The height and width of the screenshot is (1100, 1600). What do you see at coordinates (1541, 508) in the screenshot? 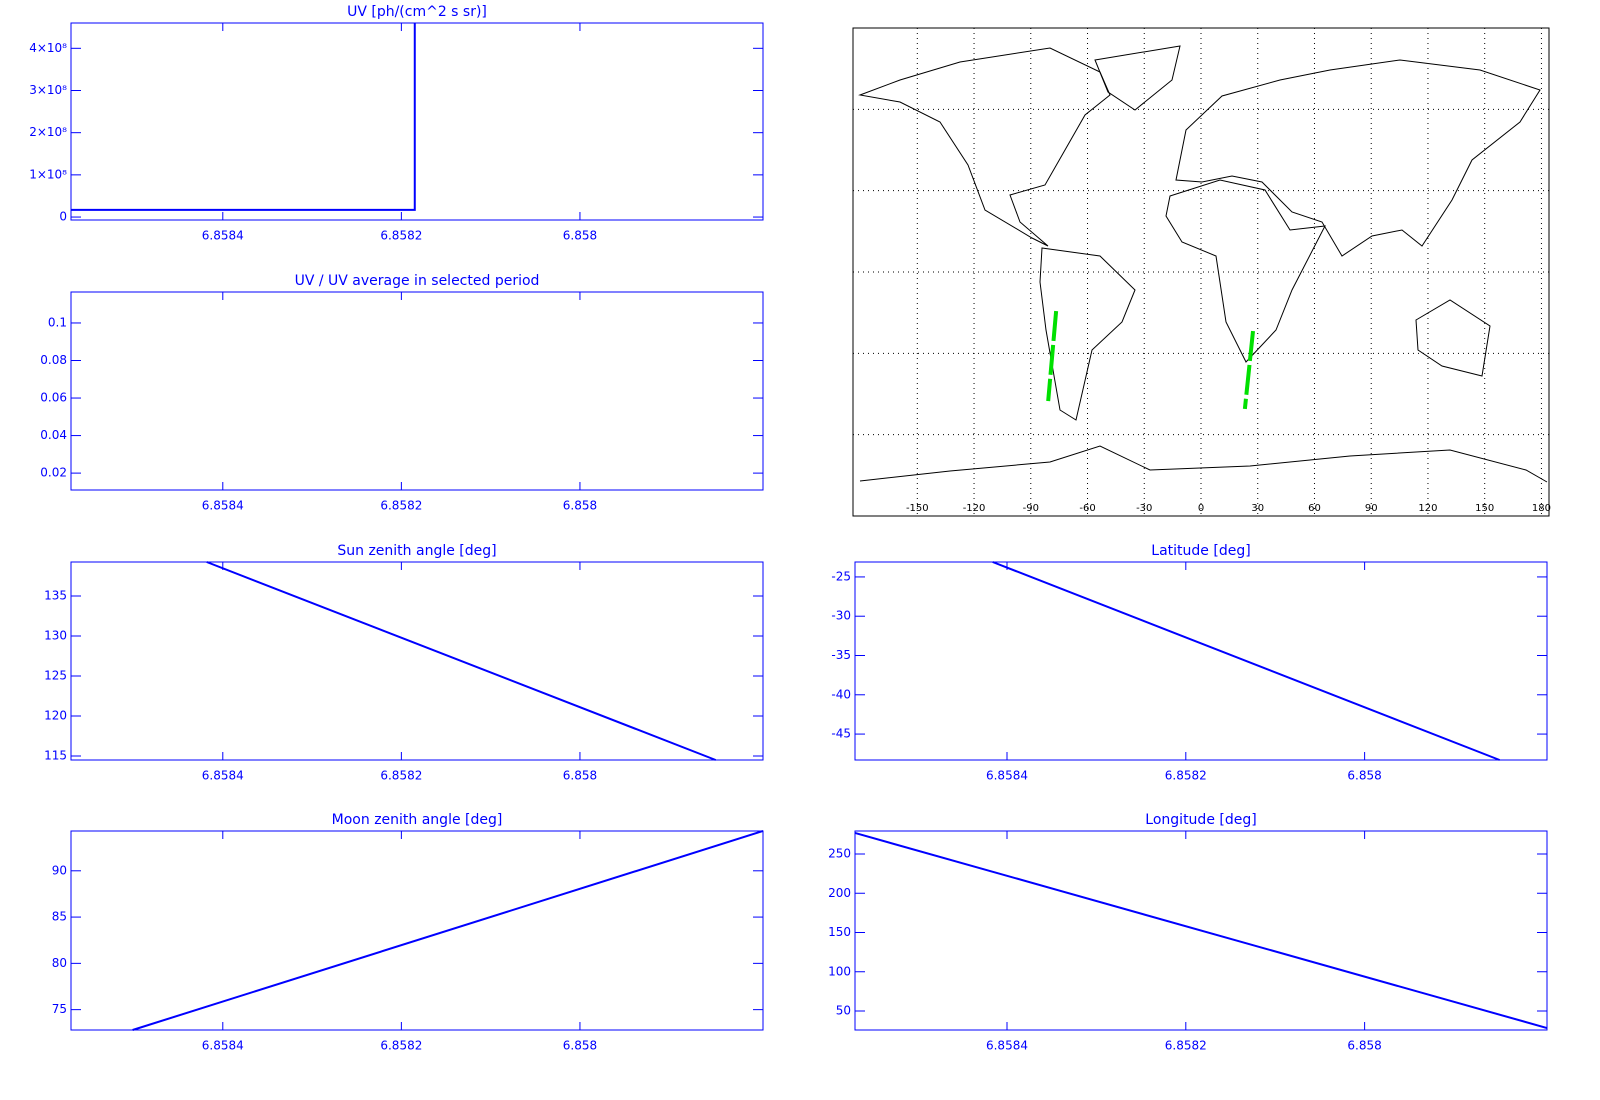
I see `map-x-label: 180` at bounding box center [1541, 508].